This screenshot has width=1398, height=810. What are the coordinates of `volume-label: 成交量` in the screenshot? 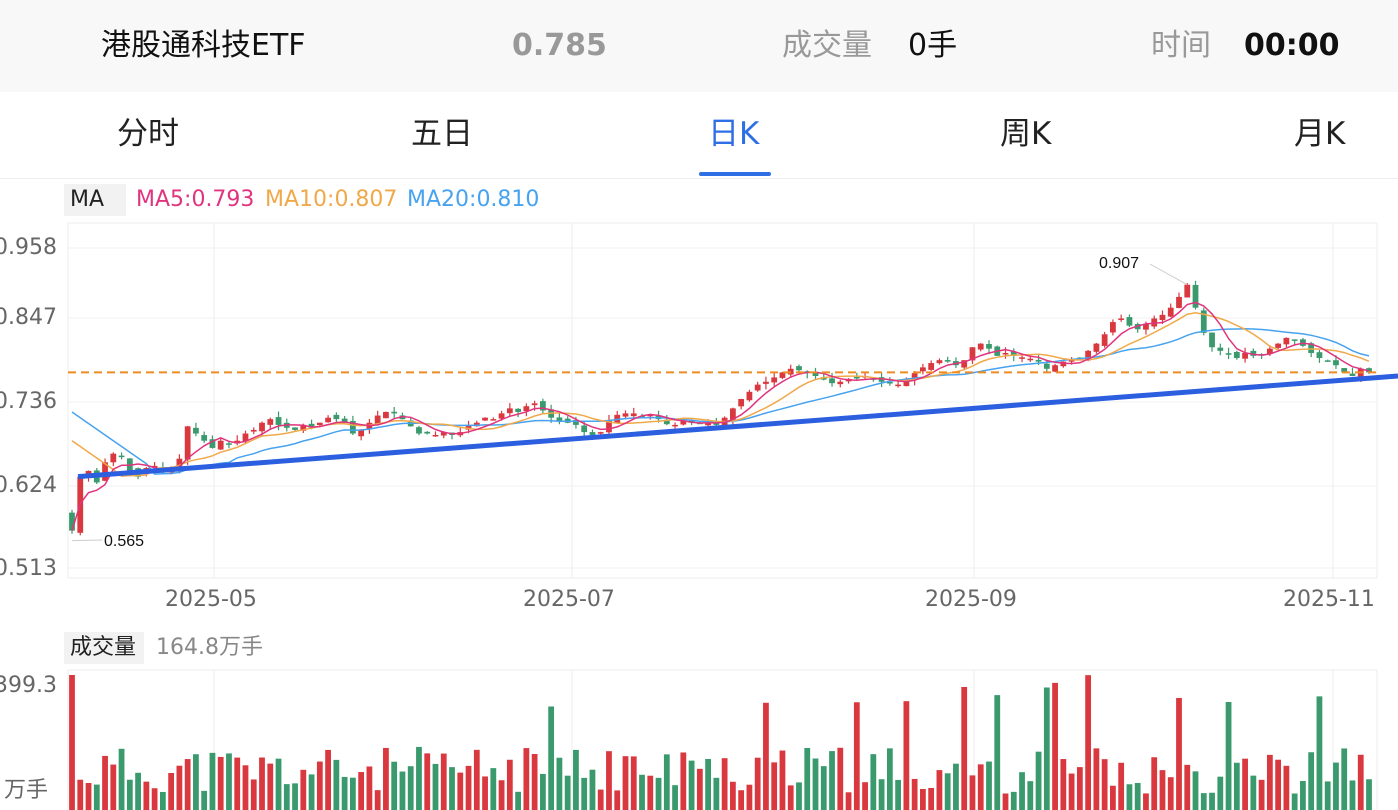 It's located at (827, 45).